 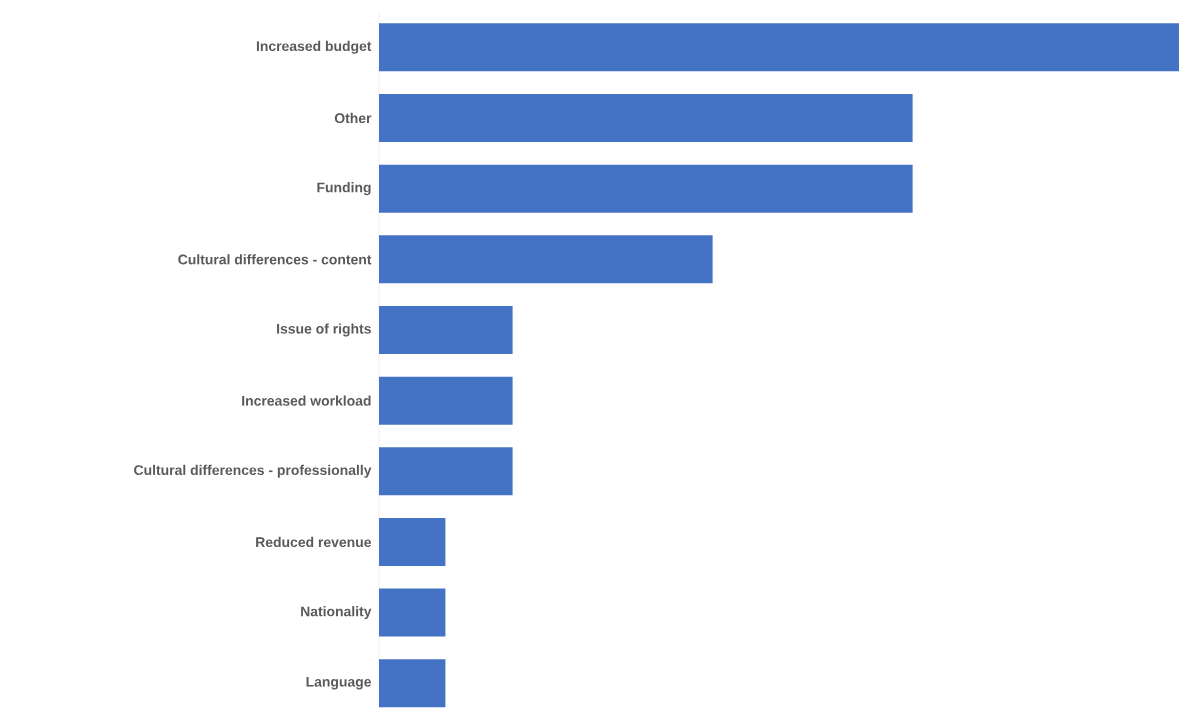 I want to click on y-tick-label: Funding, so click(x=344, y=189).